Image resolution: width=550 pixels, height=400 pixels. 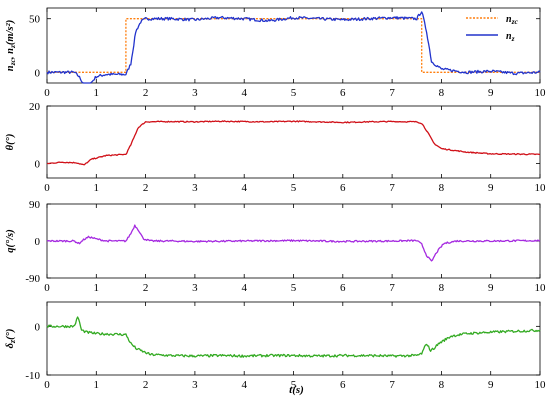 I want to click on y-tick-label: 90, so click(x=35, y=205).